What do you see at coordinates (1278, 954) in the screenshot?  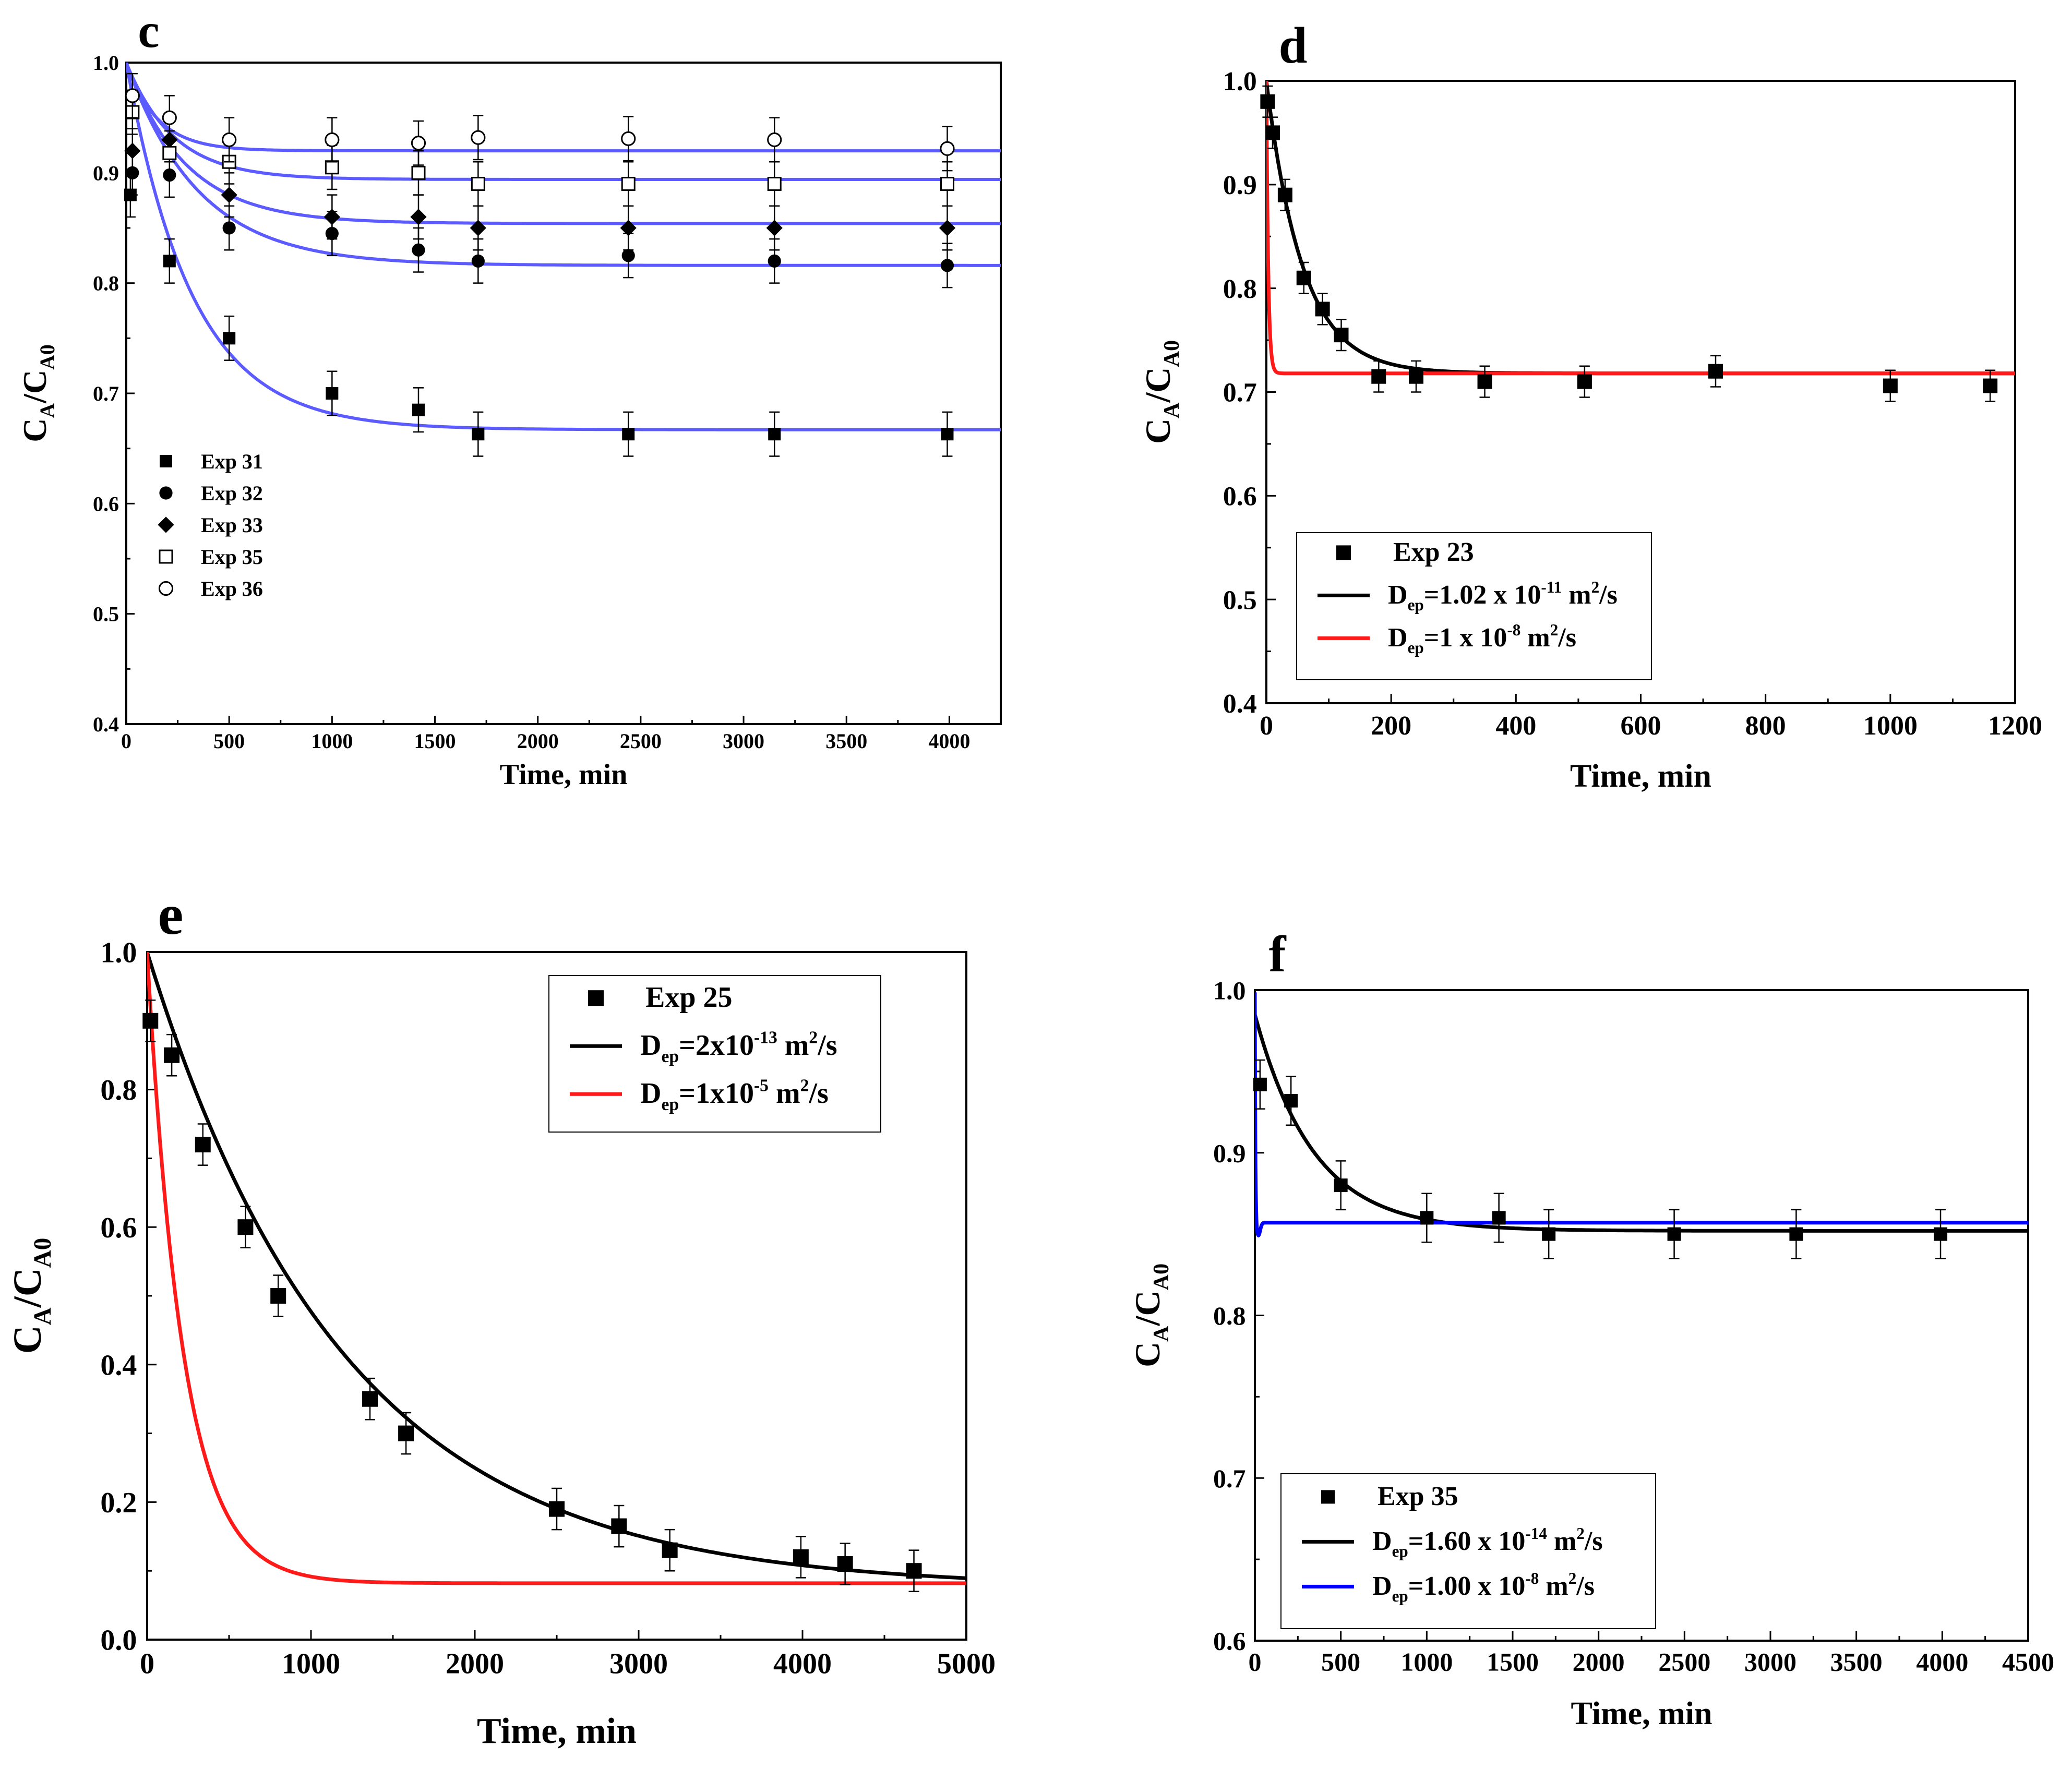 I see `panel-letter: f` at bounding box center [1278, 954].